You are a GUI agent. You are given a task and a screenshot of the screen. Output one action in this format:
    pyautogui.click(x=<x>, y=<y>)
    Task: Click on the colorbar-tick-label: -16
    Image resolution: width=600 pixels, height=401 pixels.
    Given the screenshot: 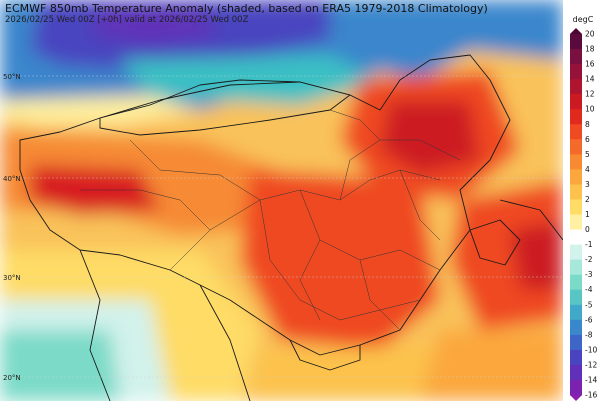 What is the action you would take?
    pyautogui.click(x=591, y=395)
    